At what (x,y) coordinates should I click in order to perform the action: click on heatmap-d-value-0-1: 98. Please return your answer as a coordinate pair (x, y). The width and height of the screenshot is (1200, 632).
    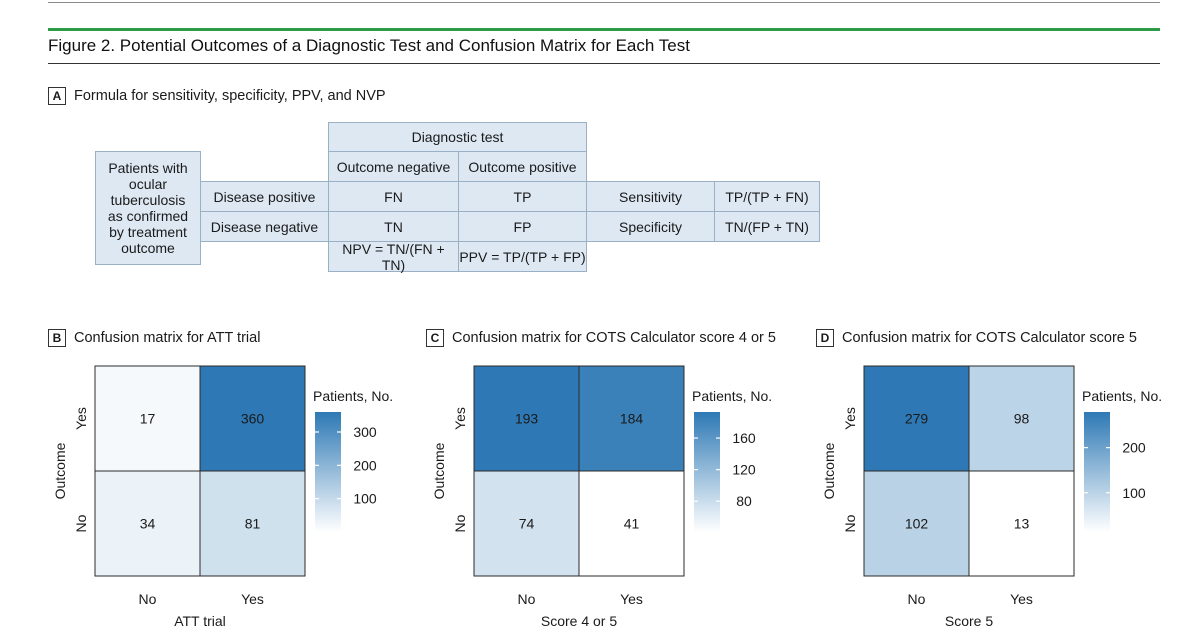
    Looking at the image, I should click on (1022, 419).